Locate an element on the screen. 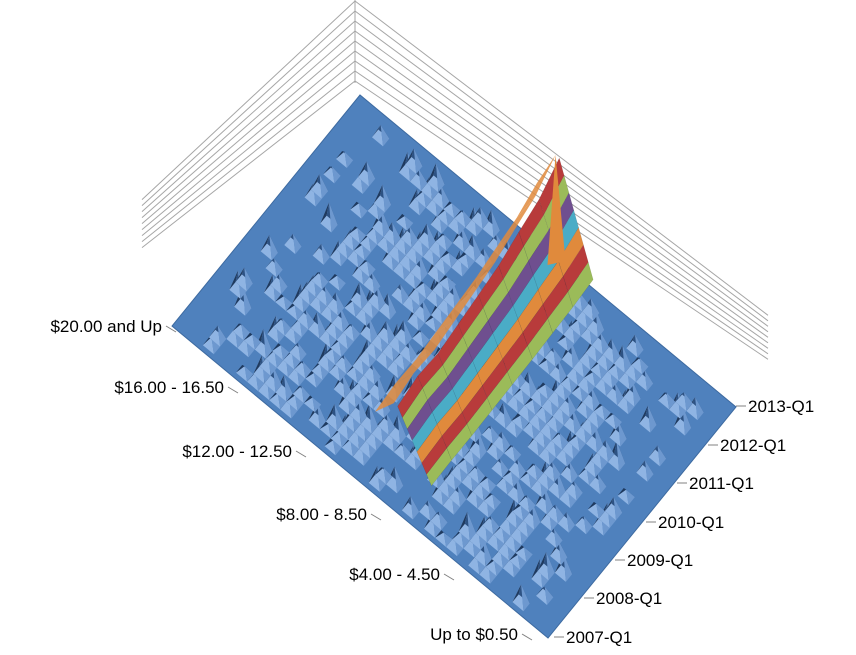  ridge-top is located at coordinates (496, 253).